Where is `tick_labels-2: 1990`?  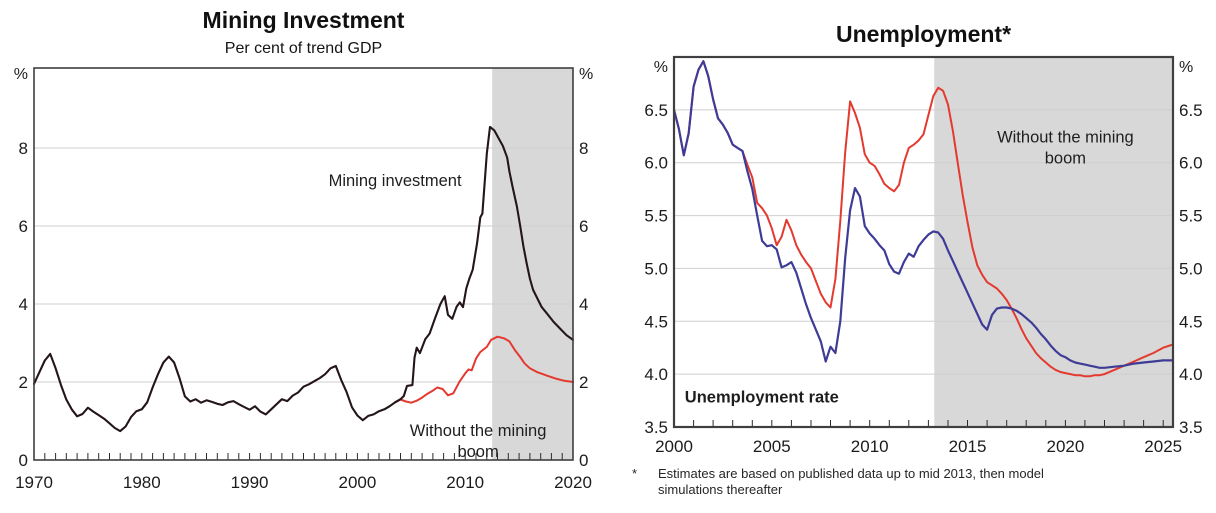
tick_labels-2: 1990 is located at coordinates (250, 482).